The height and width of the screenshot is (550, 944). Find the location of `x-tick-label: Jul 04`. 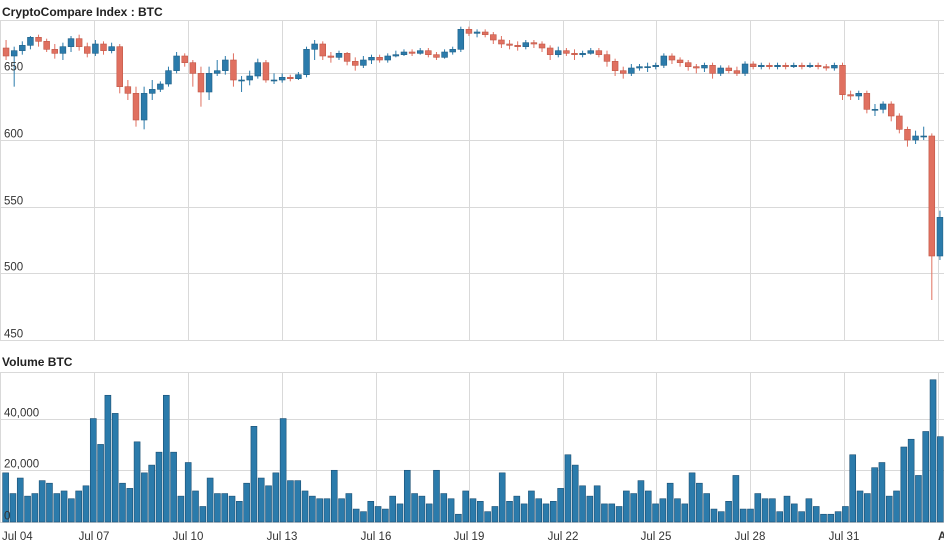

x-tick-label: Jul 04 is located at coordinates (17, 537).